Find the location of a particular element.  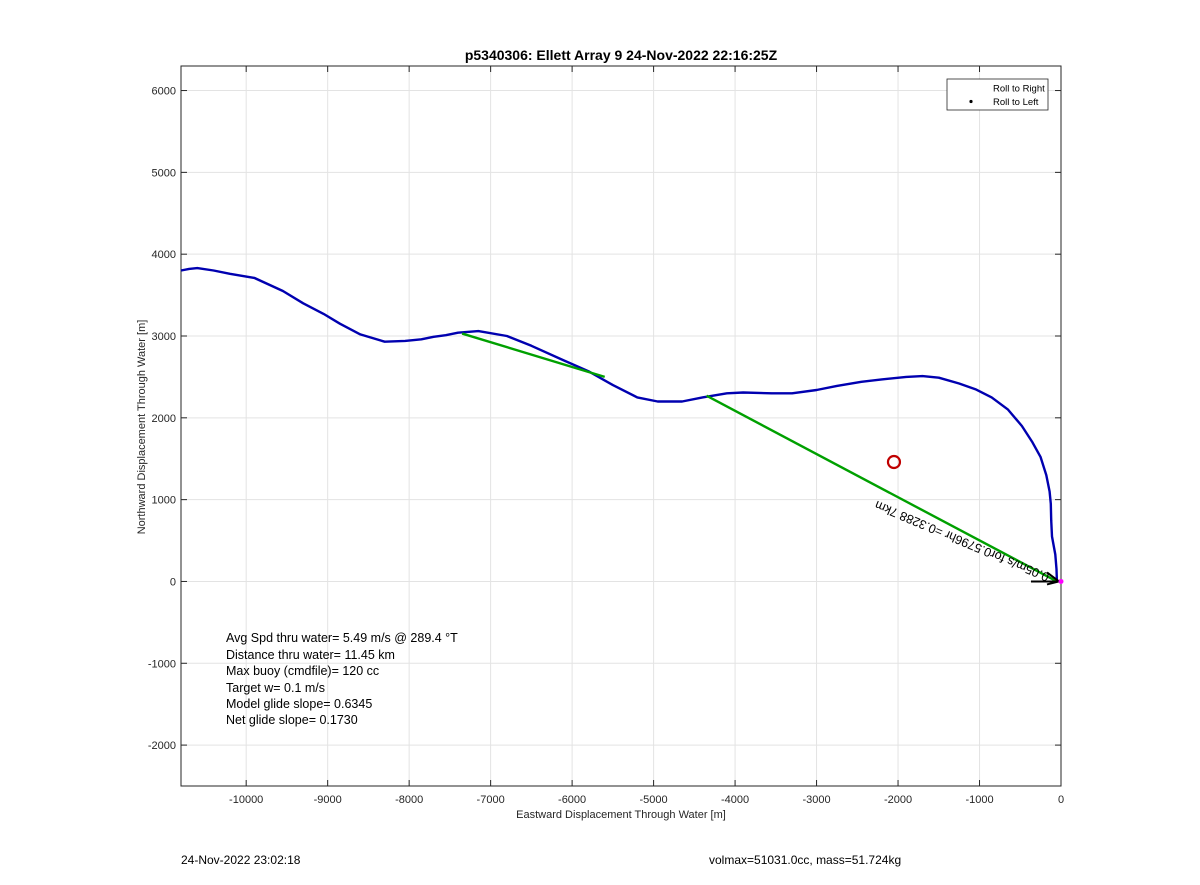

x-tick-label: -5000 is located at coordinates (654, 800).